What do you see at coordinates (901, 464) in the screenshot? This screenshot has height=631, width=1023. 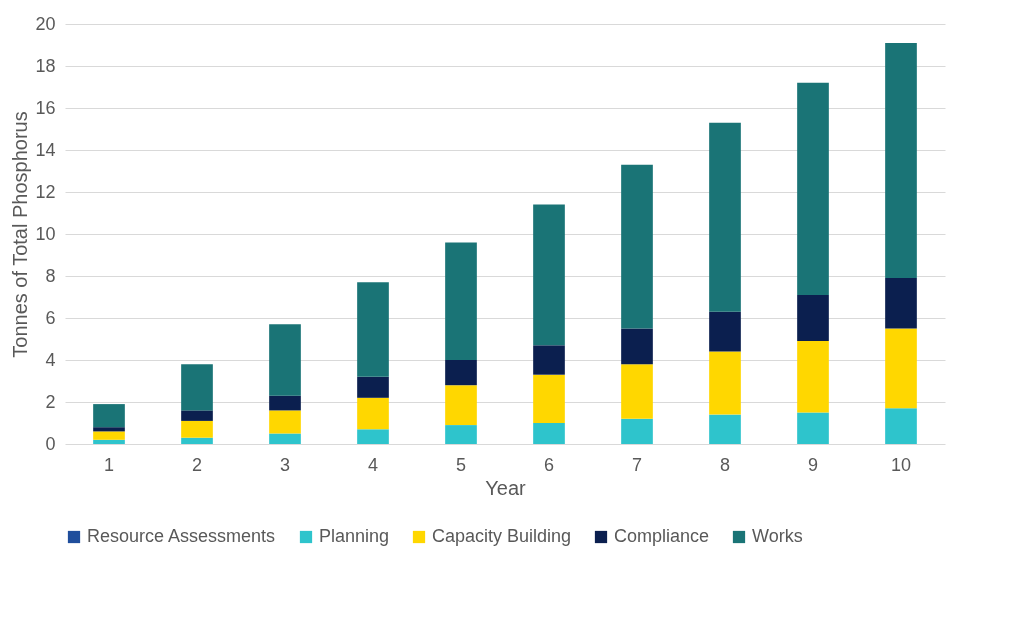 I see `x-tick-label: 10` at bounding box center [901, 464].